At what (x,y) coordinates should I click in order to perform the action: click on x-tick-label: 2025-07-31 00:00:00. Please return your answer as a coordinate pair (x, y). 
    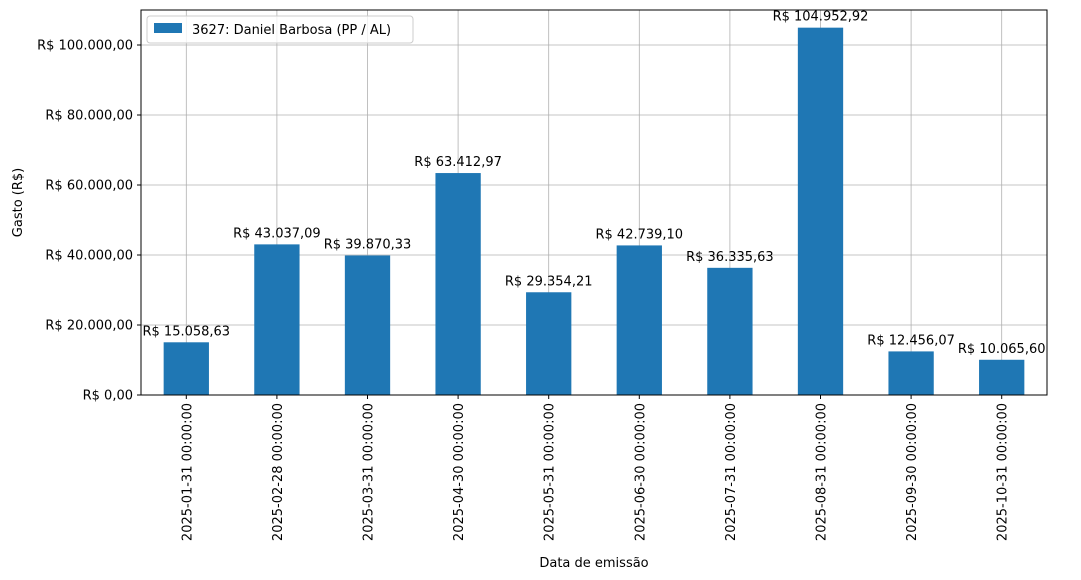
    Looking at the image, I should click on (731, 472).